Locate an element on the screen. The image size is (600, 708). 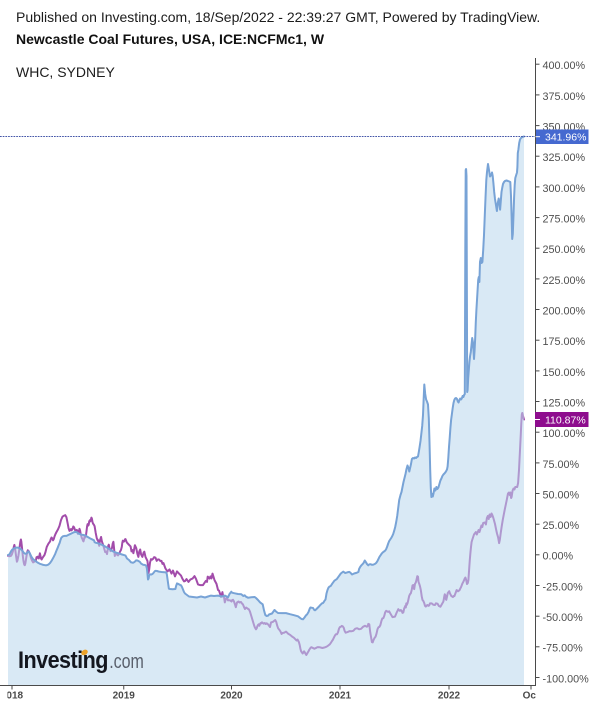
svg-text: -25.00% is located at coordinates (563, 587).